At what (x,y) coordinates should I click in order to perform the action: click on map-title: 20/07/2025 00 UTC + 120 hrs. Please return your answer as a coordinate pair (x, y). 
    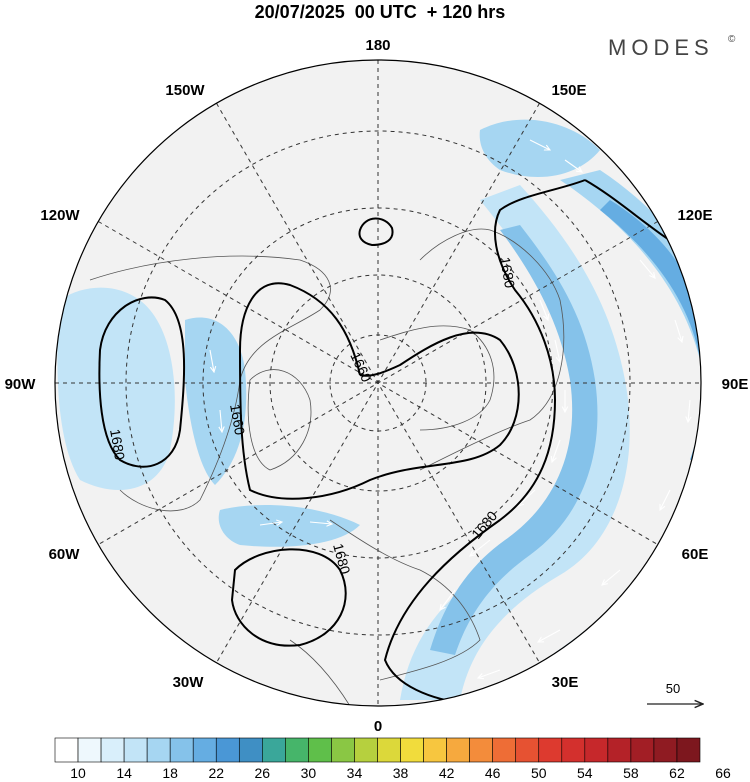
    Looking at the image, I should click on (380, 12).